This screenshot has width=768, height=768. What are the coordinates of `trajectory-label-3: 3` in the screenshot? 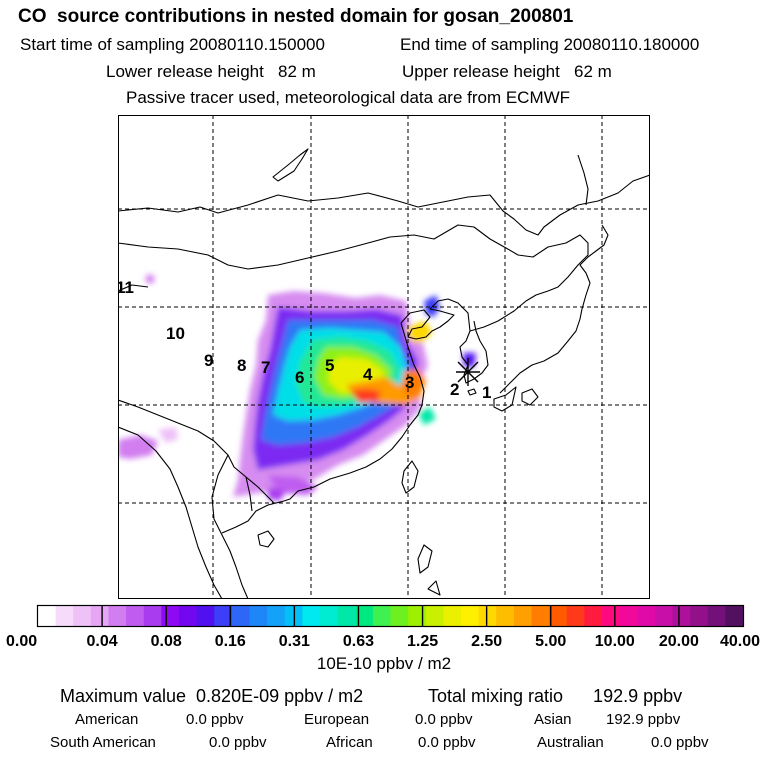 It's located at (409, 382).